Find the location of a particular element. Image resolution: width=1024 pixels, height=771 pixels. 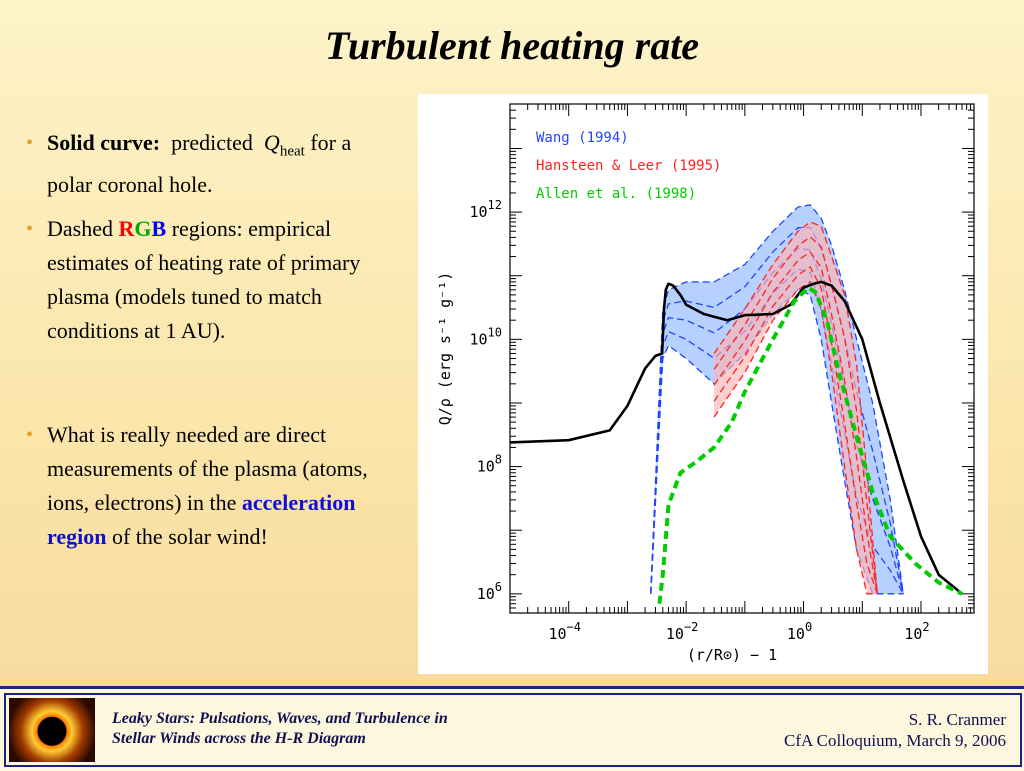

x-tick-label: 10⁻⁴ is located at coordinates (564, 631).